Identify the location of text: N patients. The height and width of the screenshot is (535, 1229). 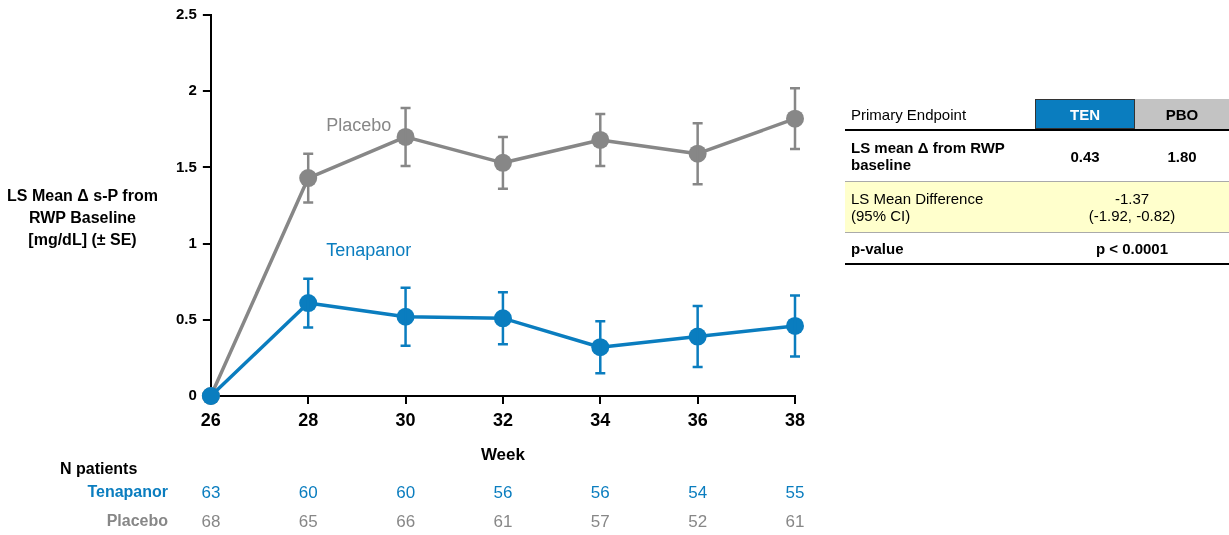
(99, 469).